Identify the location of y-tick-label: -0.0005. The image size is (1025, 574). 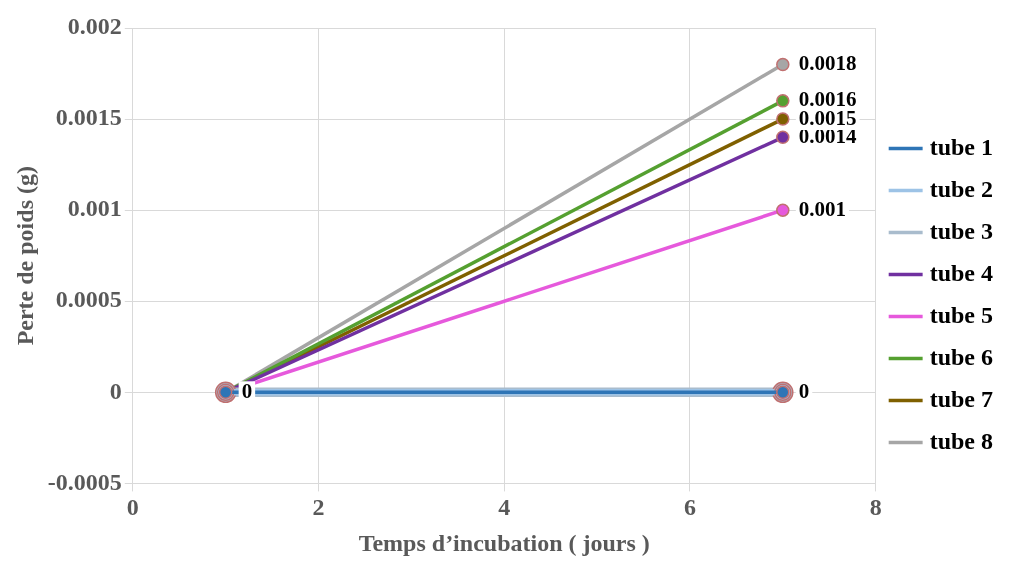
(84, 481).